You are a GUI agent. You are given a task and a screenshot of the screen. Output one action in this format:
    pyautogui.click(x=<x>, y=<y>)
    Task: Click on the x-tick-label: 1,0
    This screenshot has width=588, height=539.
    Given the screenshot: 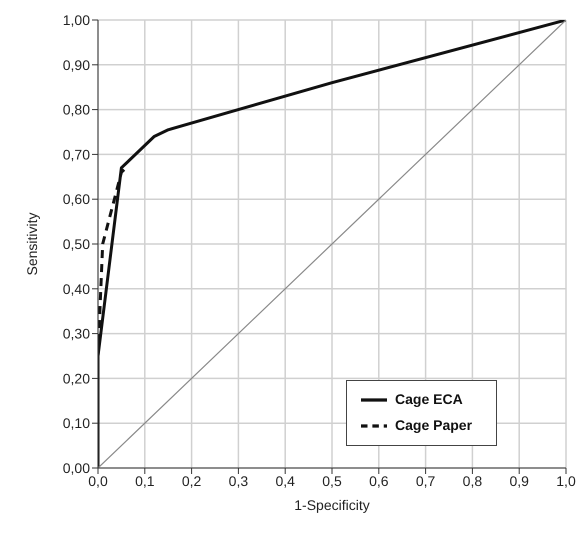 What is the action you would take?
    pyautogui.click(x=566, y=480)
    